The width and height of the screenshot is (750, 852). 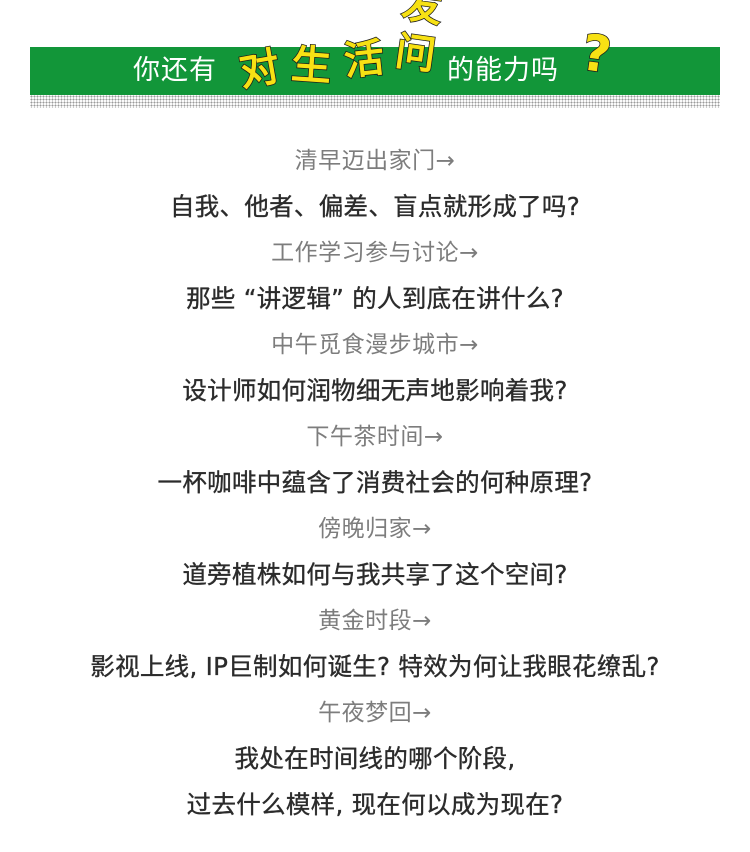 I want to click on question-line: 影视上线, IP巨制如何诞生? 特效为何让我眼花缭乱?, so click(x=375, y=666).